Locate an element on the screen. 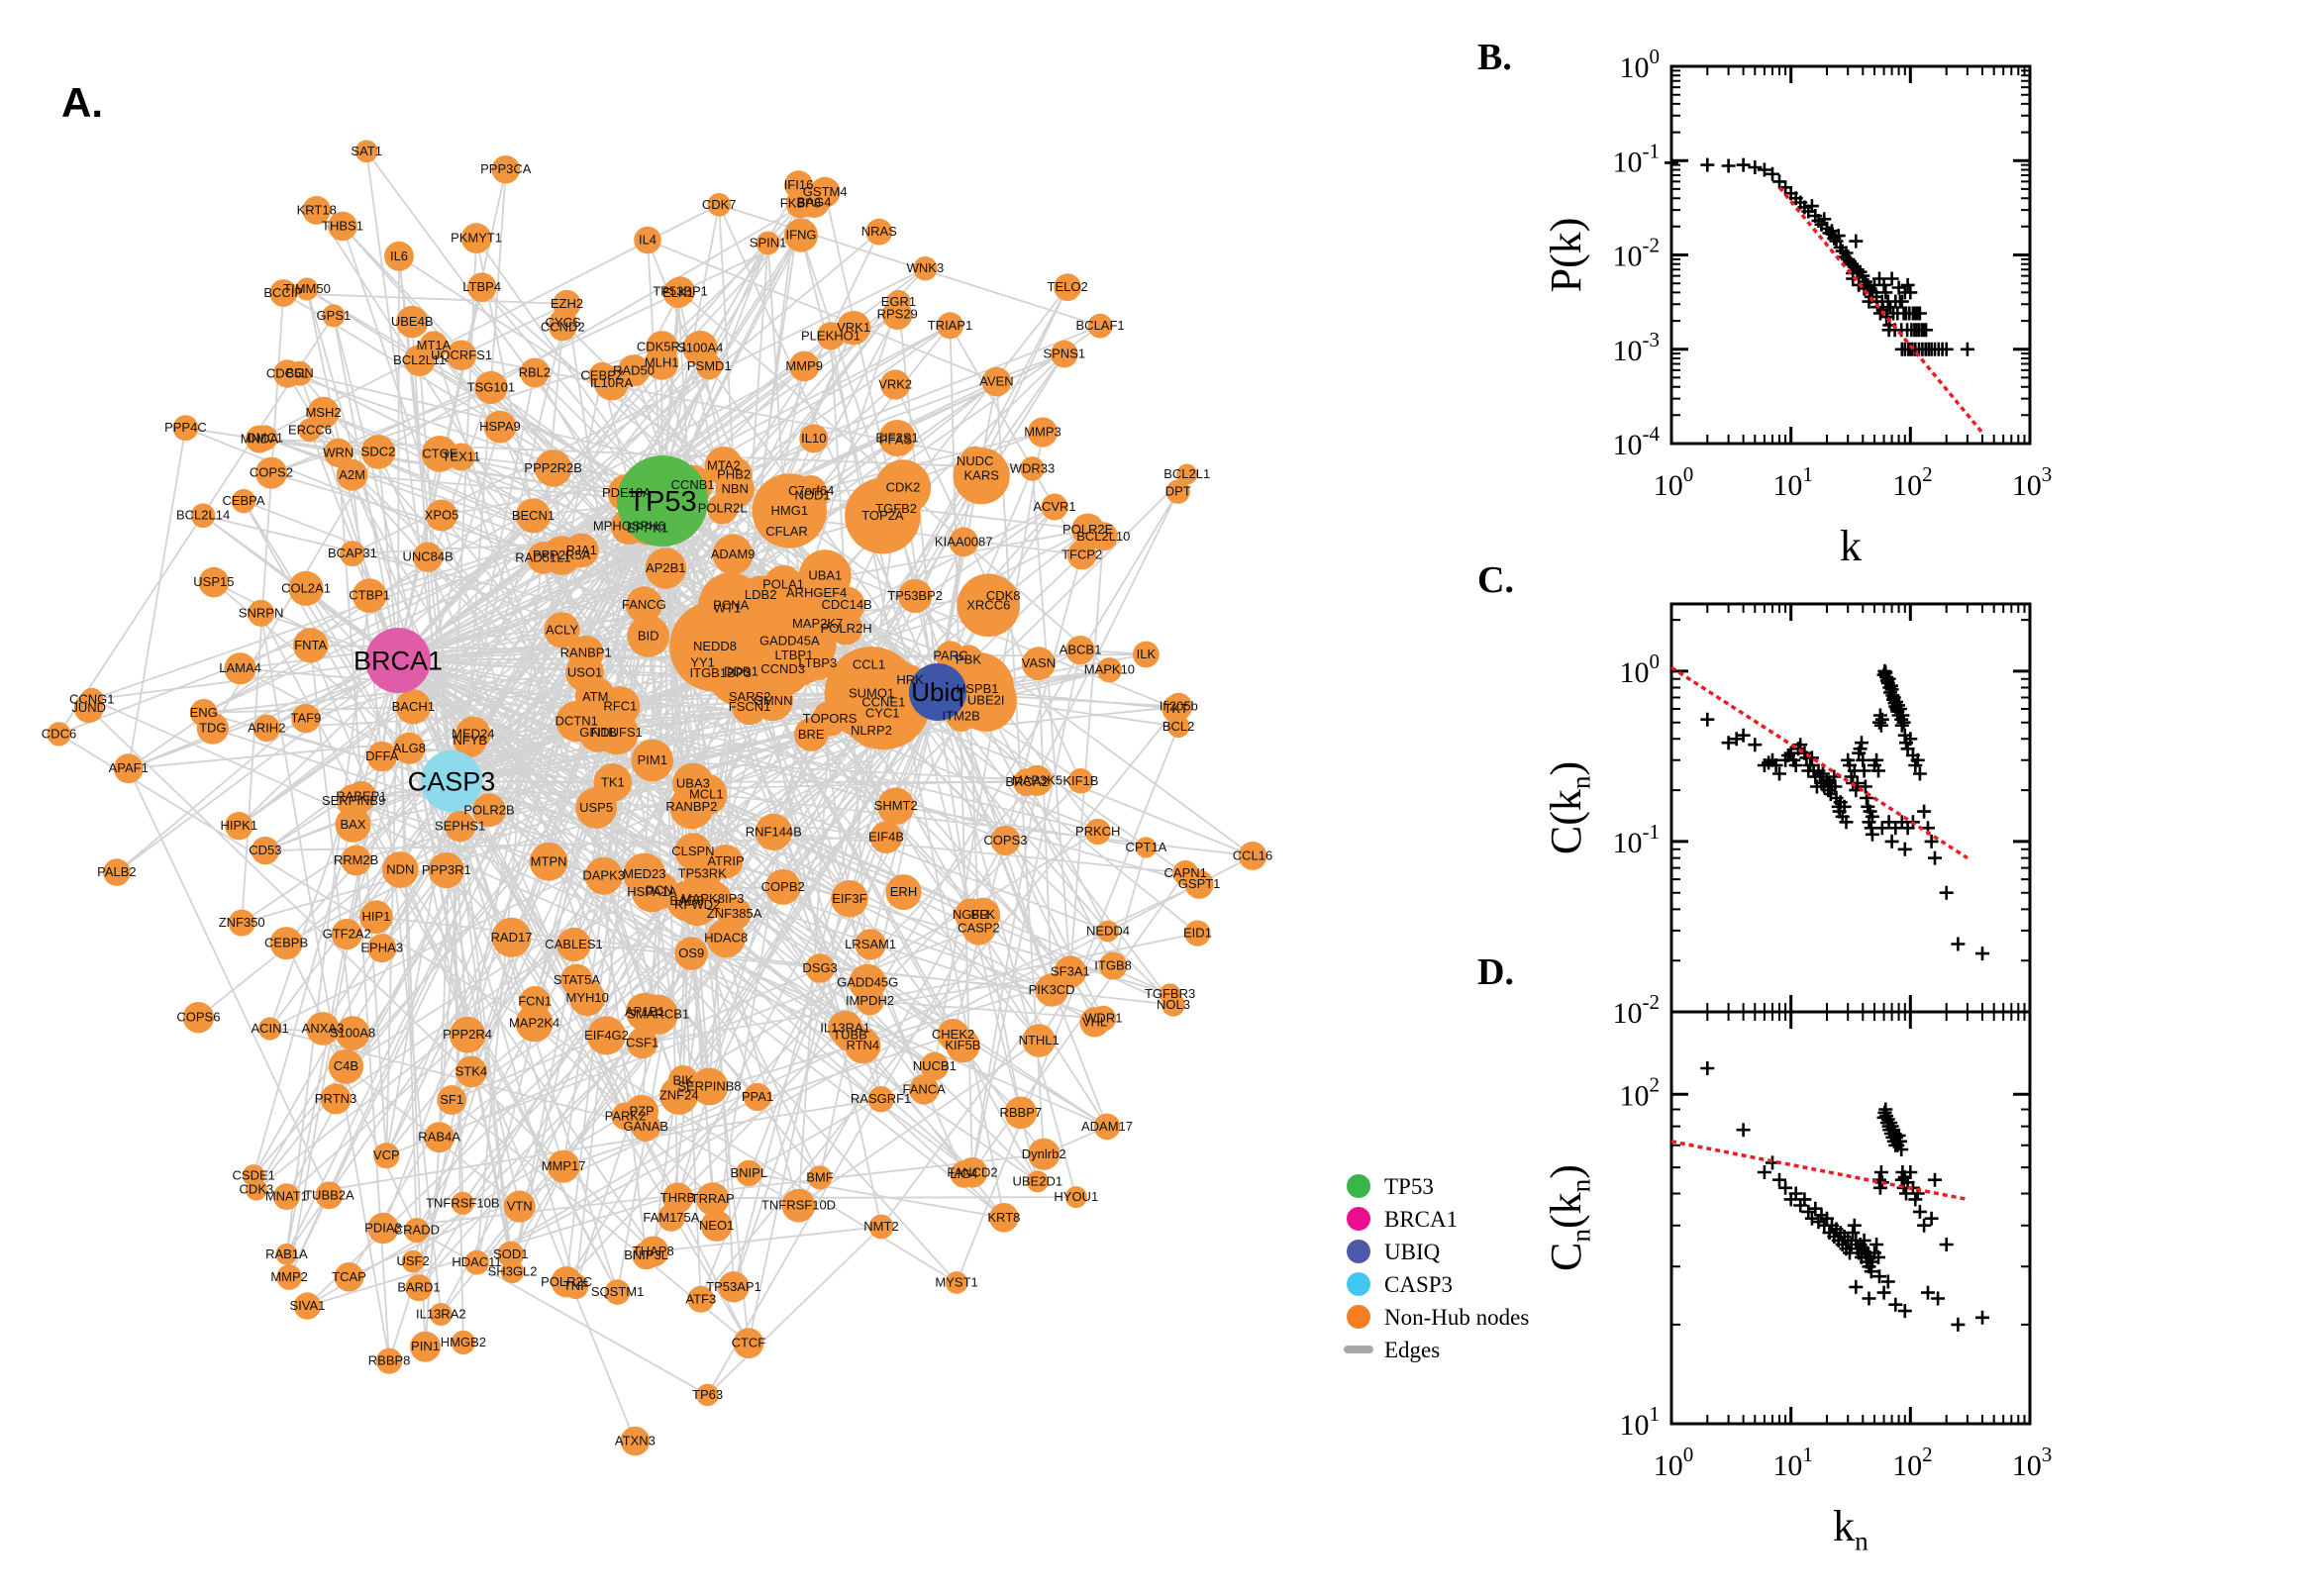  legend-item-brca1: BRCA1 is located at coordinates (1403, 1219).